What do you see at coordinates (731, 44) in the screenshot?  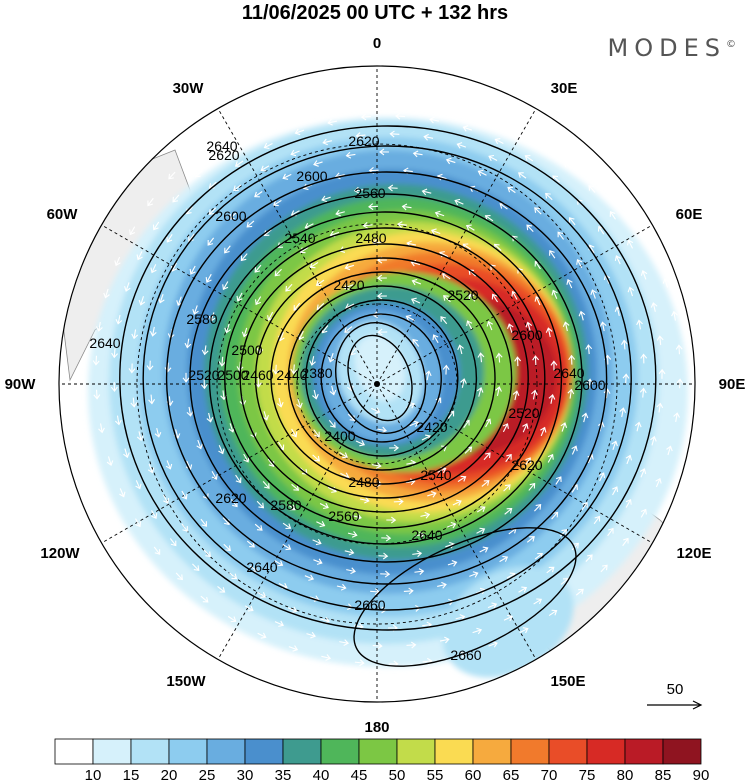 I see `copyright-mark: ©` at bounding box center [731, 44].